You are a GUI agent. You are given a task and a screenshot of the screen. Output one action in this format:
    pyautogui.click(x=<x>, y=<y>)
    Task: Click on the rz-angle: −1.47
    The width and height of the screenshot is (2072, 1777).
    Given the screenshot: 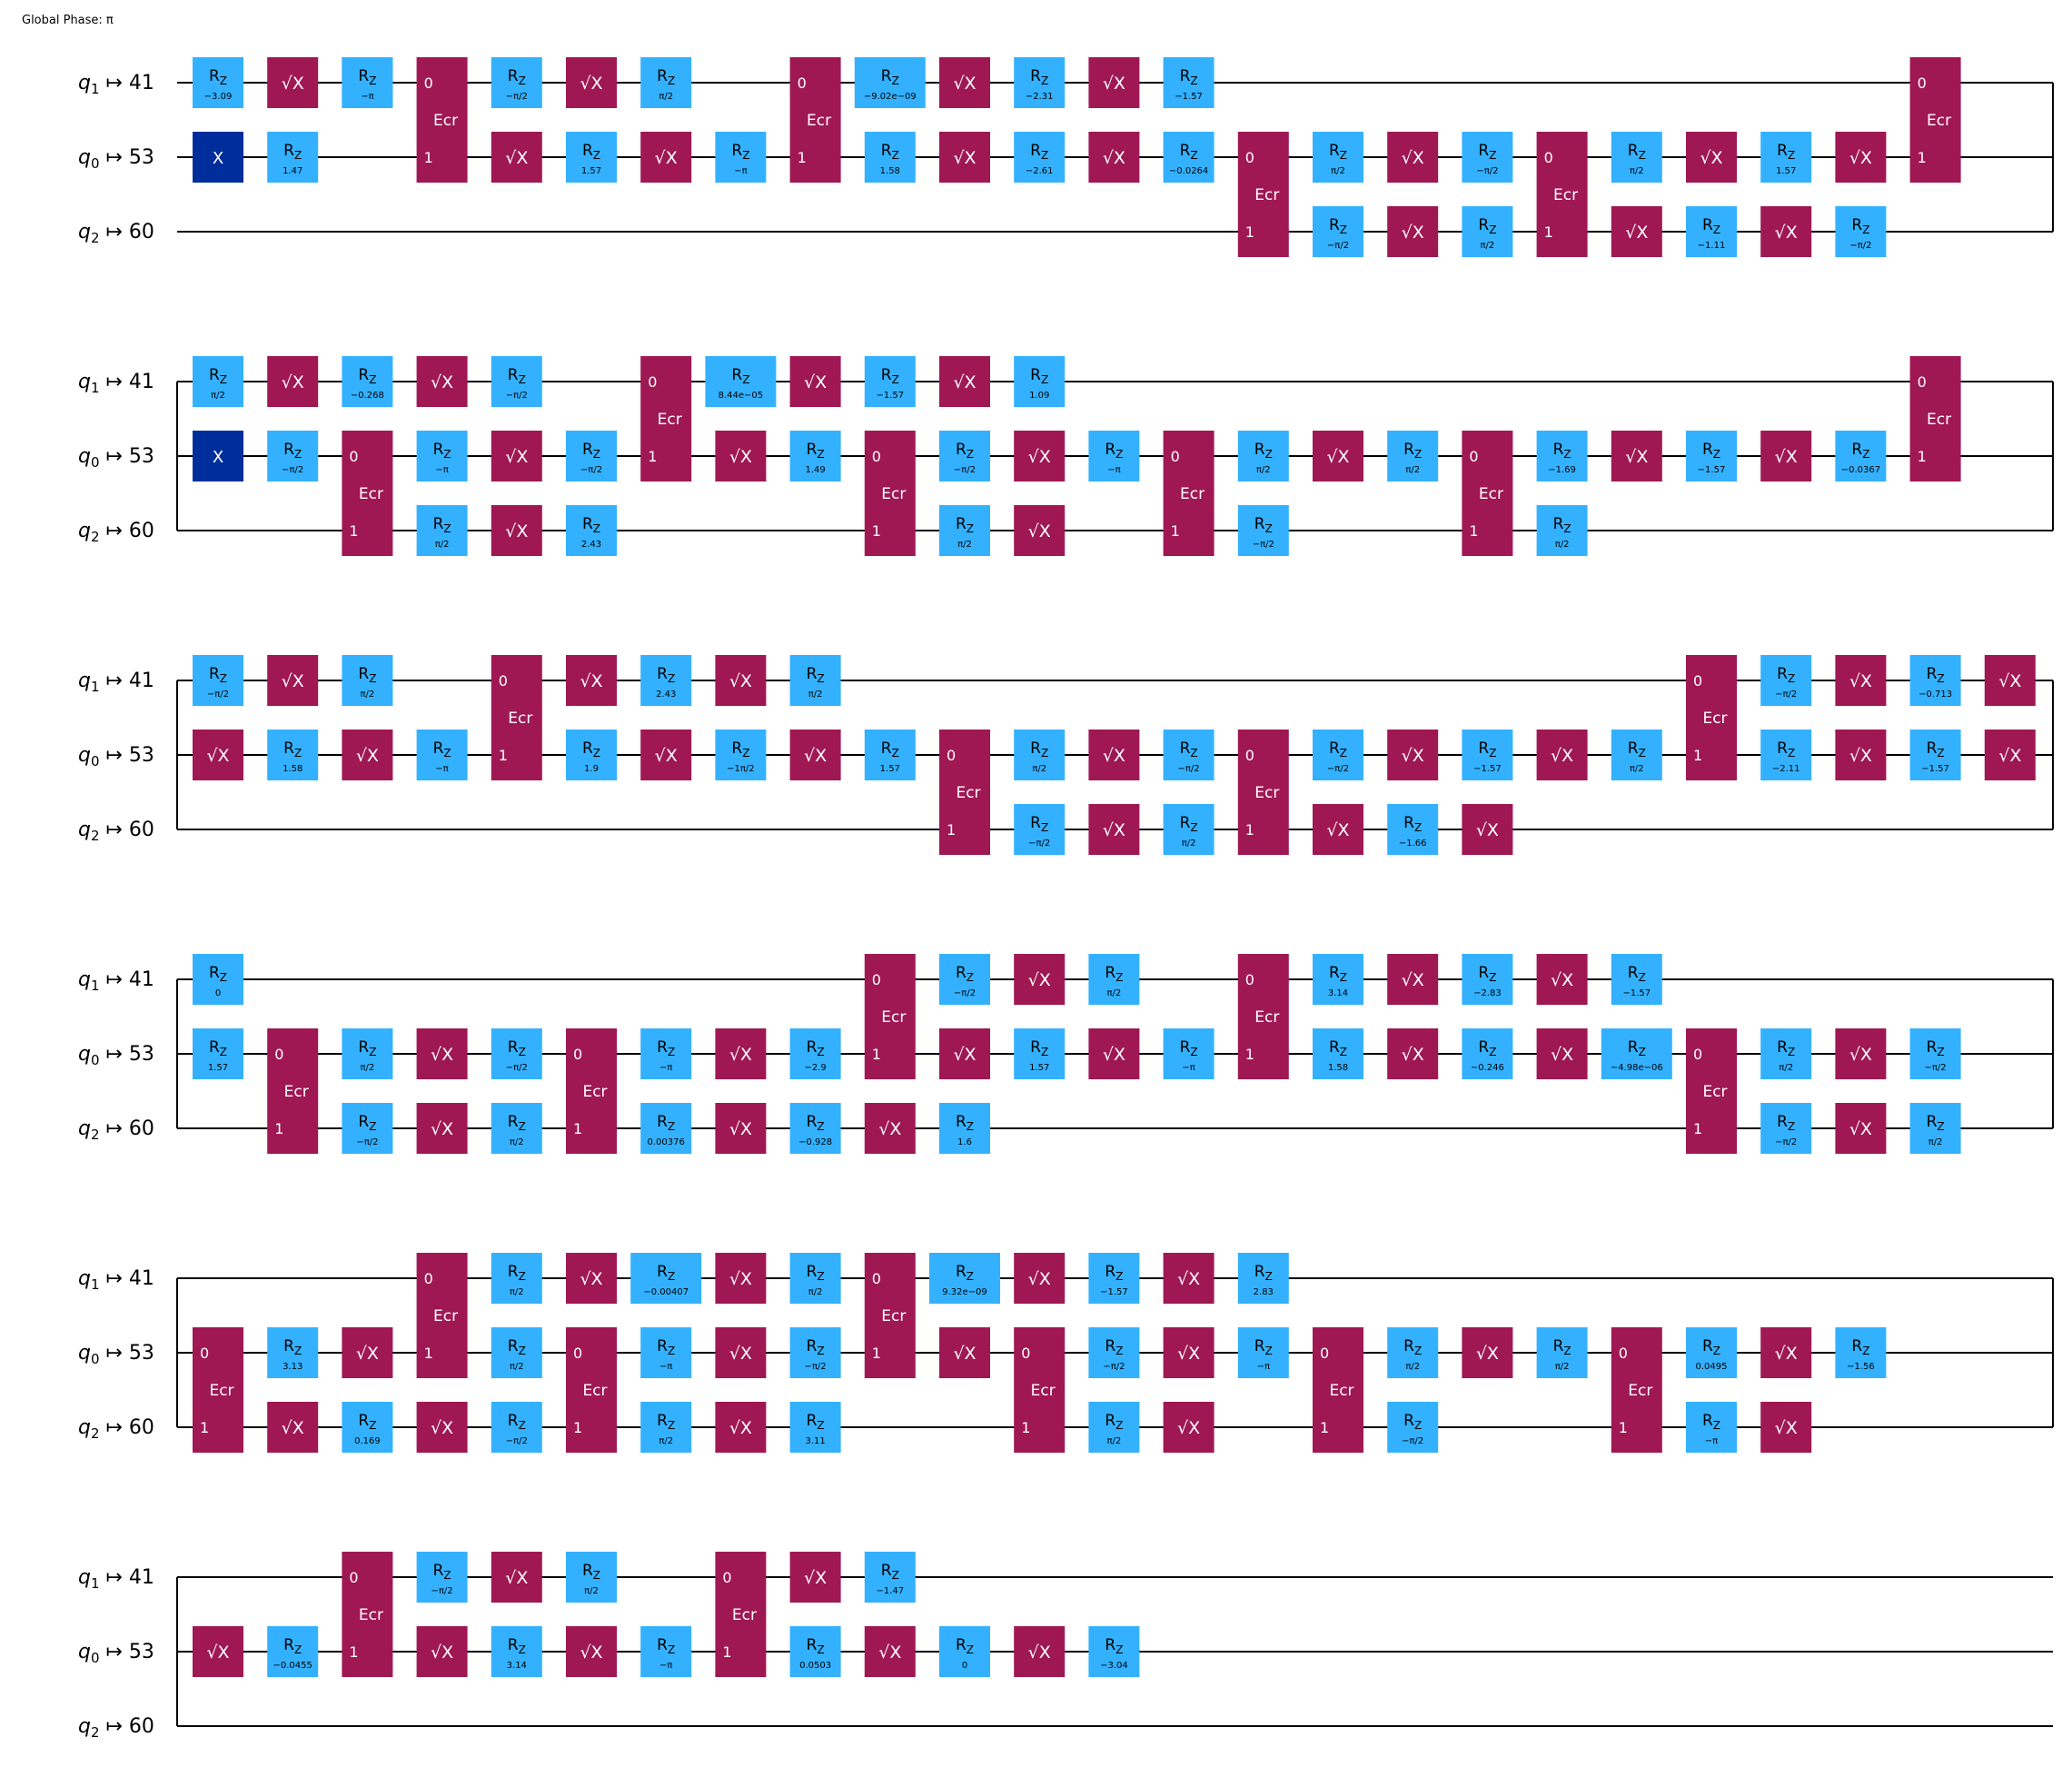 What is the action you would take?
    pyautogui.click(x=890, y=1591)
    